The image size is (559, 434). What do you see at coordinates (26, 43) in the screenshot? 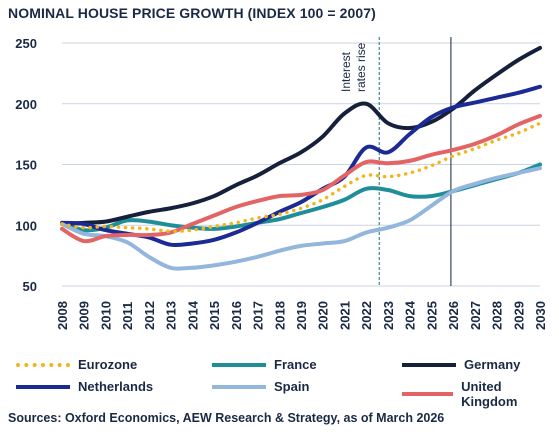
I see `y-tick-label: 250` at bounding box center [26, 43].